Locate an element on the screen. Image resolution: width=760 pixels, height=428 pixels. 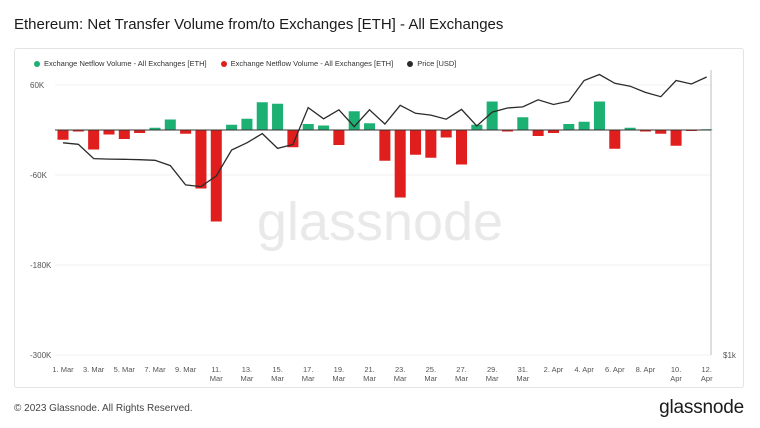
legend-marker-red is located at coordinates (223, 63).